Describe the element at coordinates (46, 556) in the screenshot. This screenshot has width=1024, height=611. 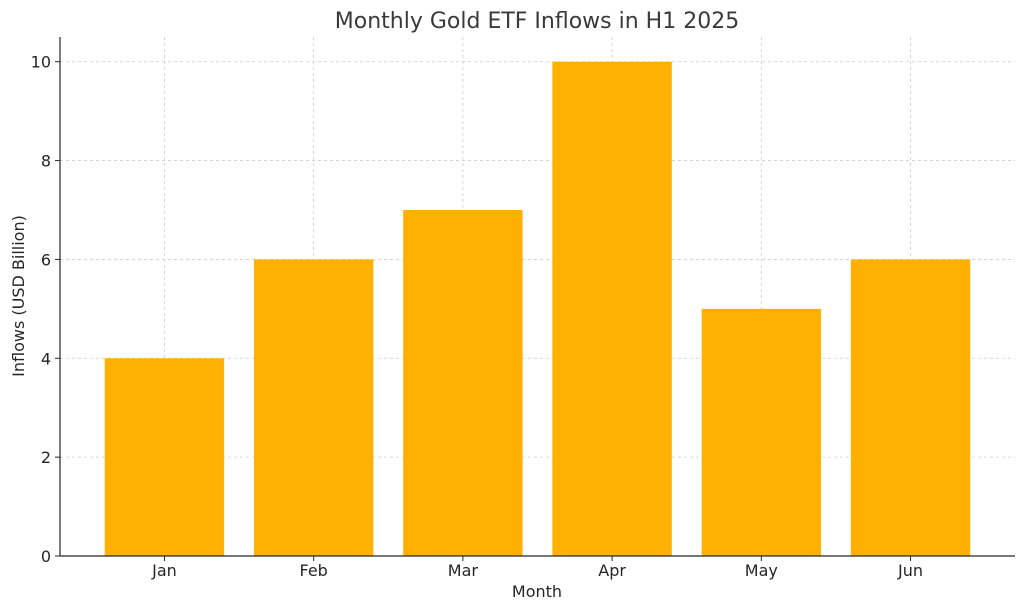
I see `y-tick-label: 0` at that location.